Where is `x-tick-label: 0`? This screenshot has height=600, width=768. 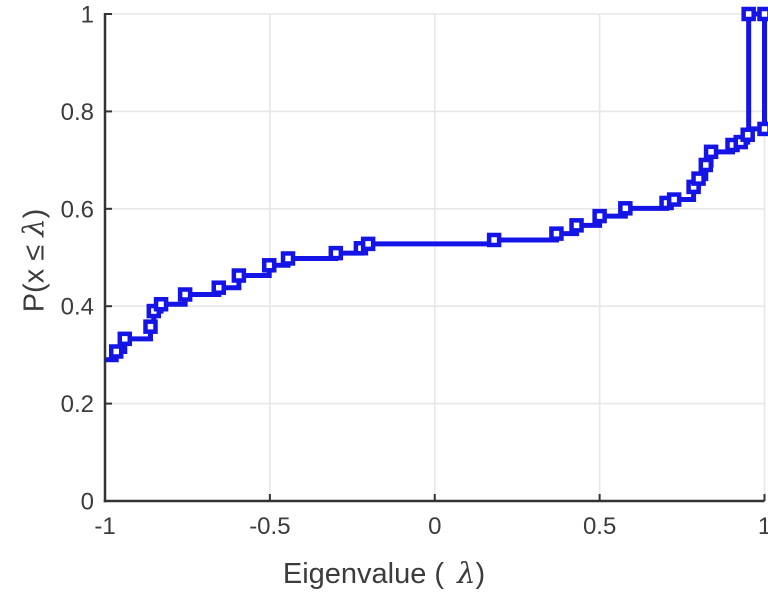 x-tick-label: 0 is located at coordinates (434, 526).